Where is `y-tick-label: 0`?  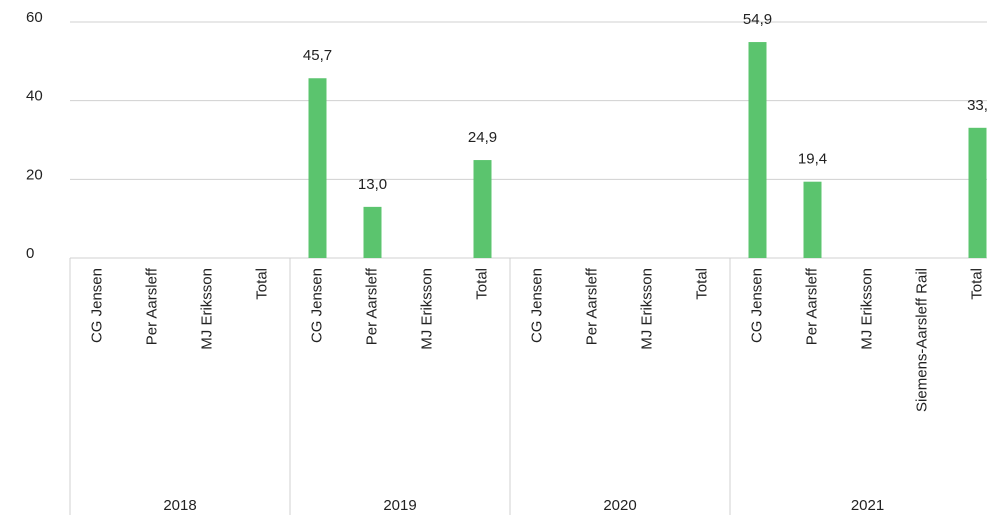
y-tick-label: 0 is located at coordinates (30, 253).